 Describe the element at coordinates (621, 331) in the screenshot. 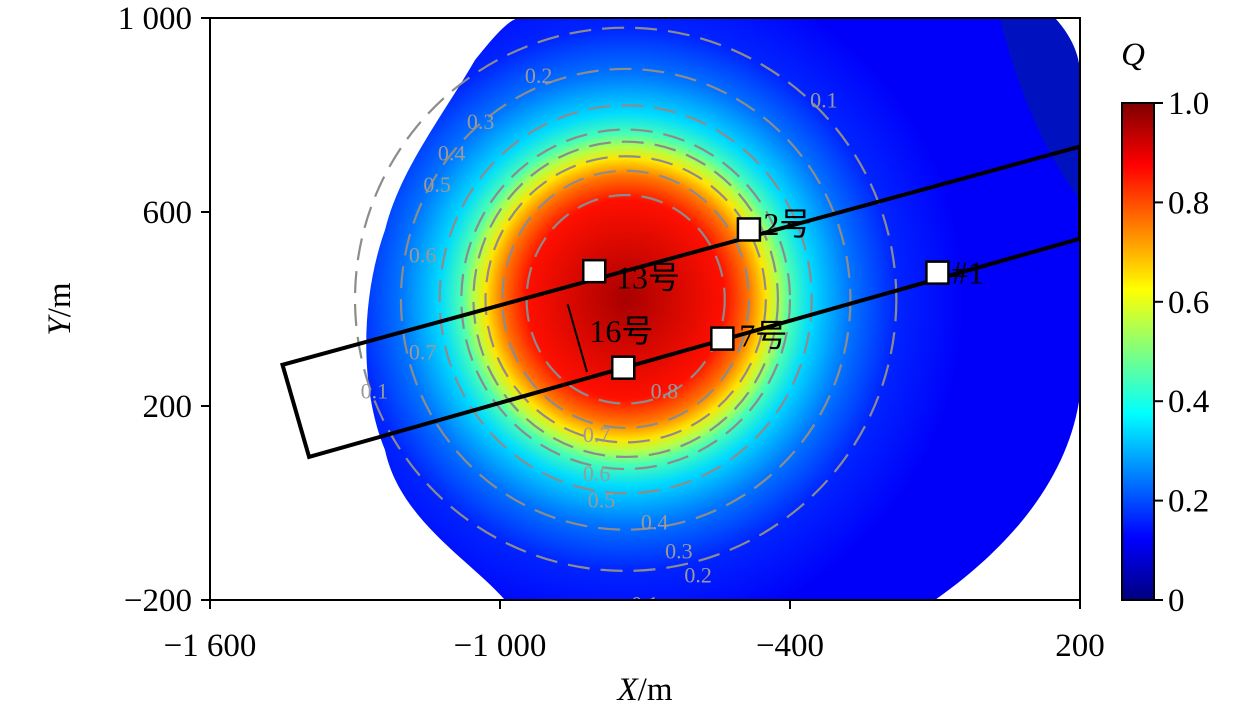

I see `well-label: 16号` at that location.